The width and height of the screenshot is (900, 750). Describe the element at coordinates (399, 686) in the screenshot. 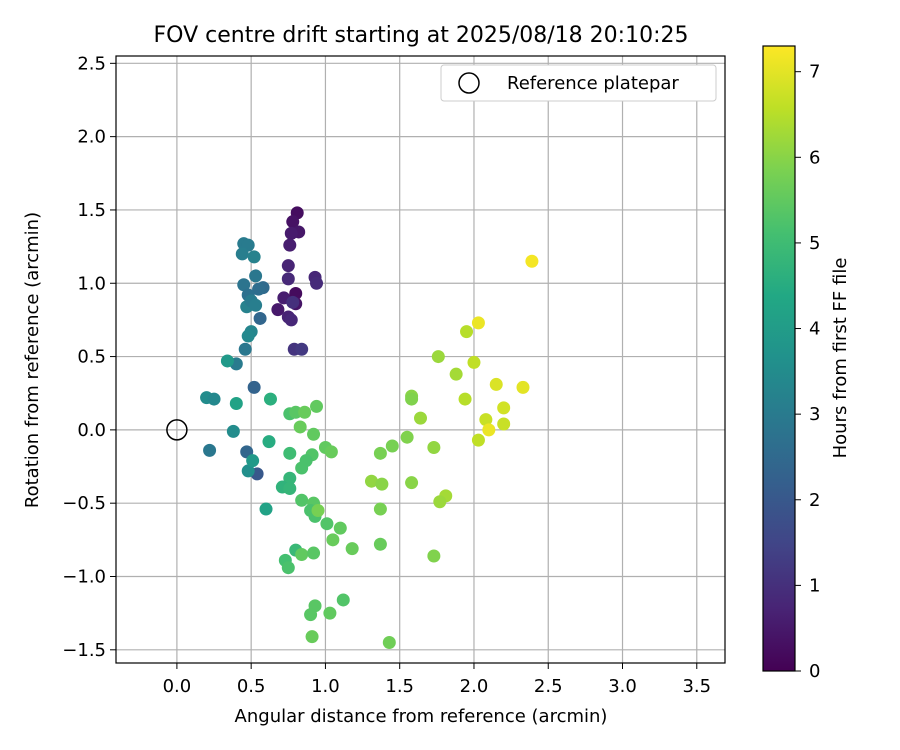

I see `x-tick-label: 1.5` at that location.